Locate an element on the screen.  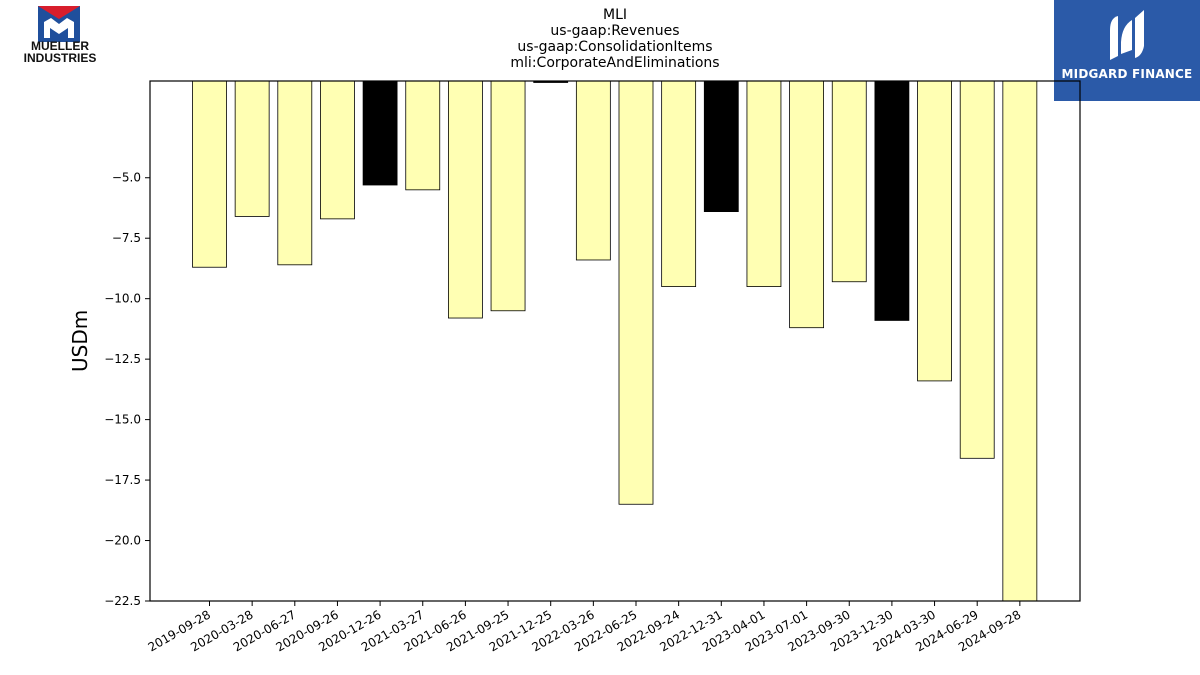
midgard-brand-name: MIDGARD FINANCE is located at coordinates (1127, 74).